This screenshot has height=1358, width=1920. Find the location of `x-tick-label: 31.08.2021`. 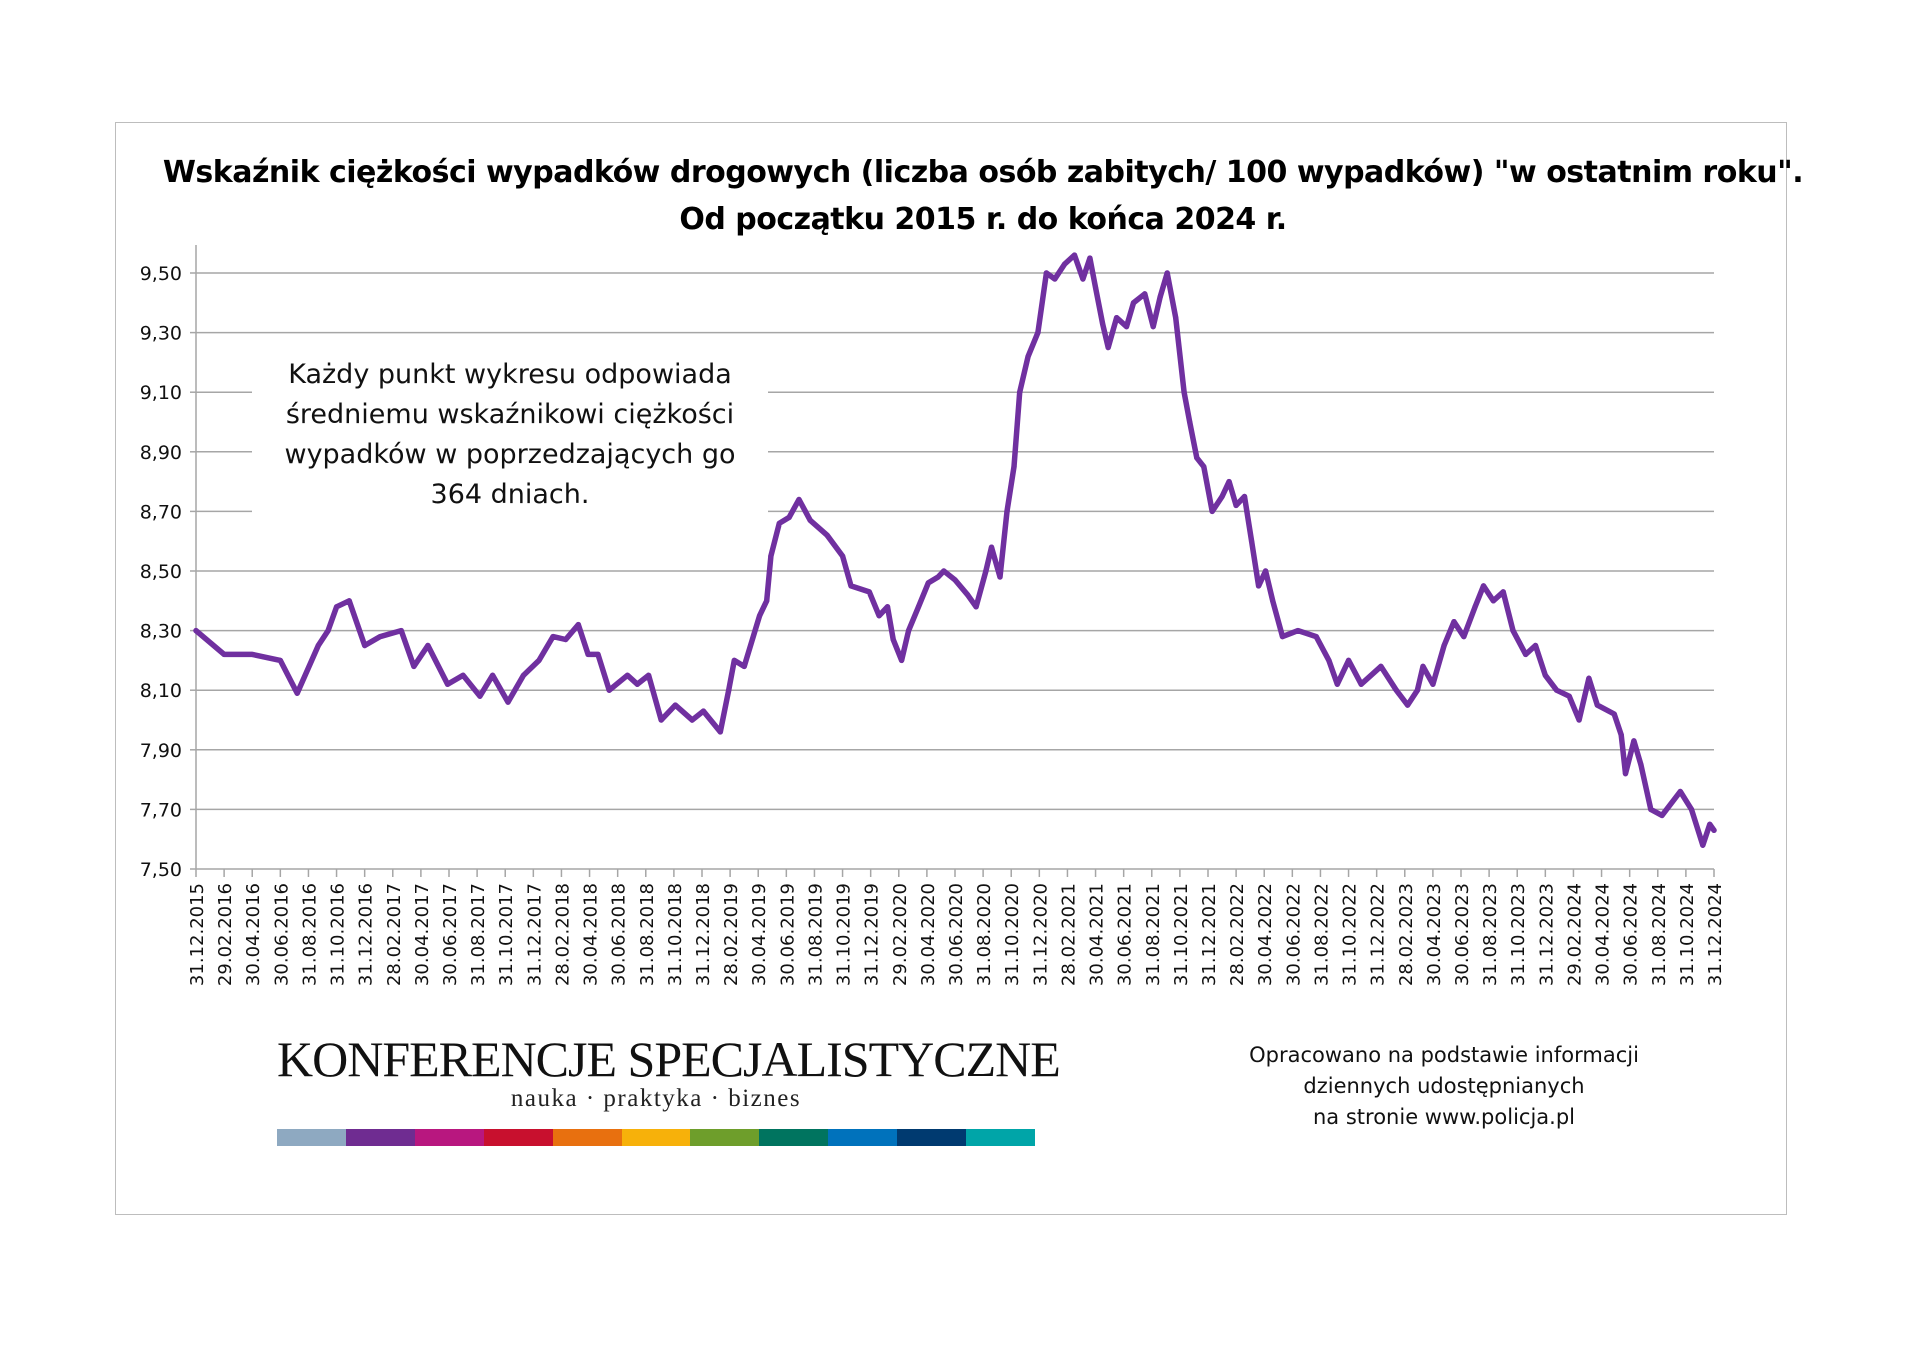

x-tick-label: 31.08.2021 is located at coordinates (1153, 934).